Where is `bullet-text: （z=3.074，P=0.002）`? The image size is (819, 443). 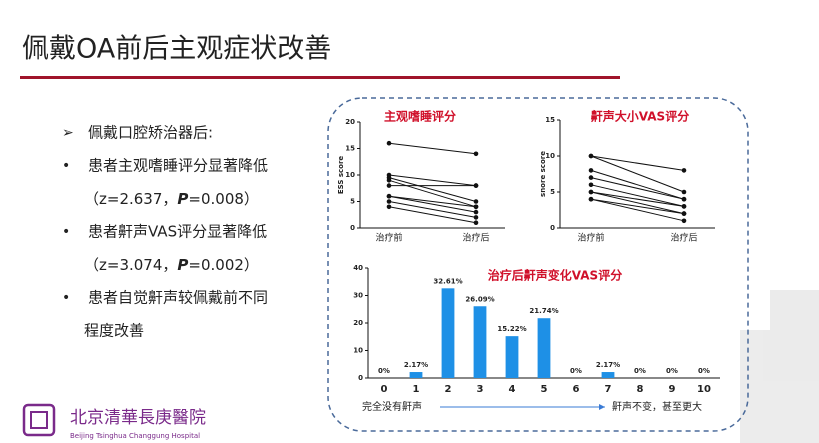 bullet-text: （z=3.074，P=0.002） is located at coordinates (171, 265).